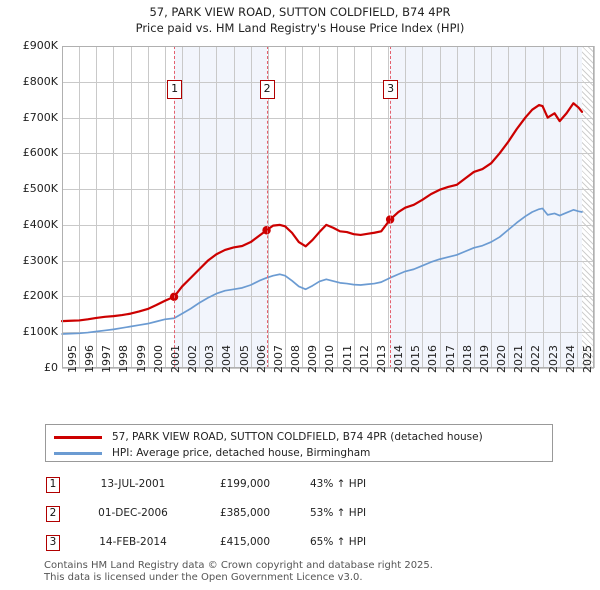 Image resolution: width=600 pixels, height=590 pixels. What do you see at coordinates (416, 359) in the screenshot?
I see `x-axis-tick-label: 2015` at bounding box center [416, 359].